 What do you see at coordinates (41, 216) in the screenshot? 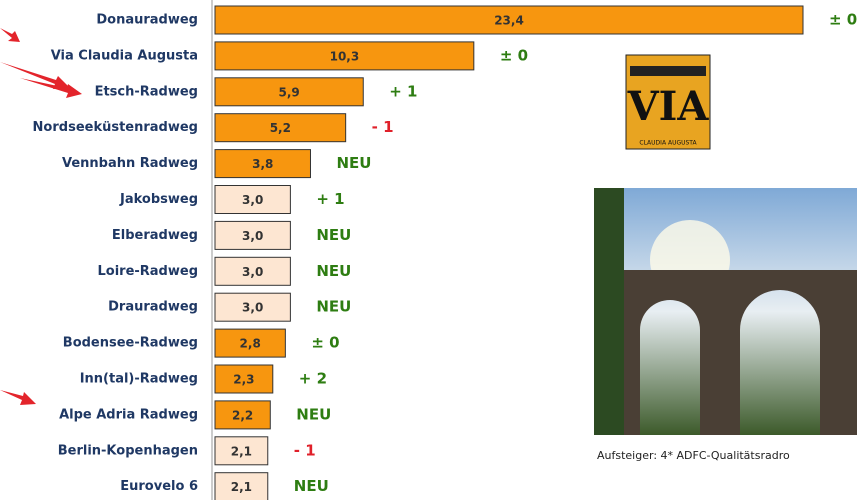
I see `arrows` at bounding box center [41, 216].